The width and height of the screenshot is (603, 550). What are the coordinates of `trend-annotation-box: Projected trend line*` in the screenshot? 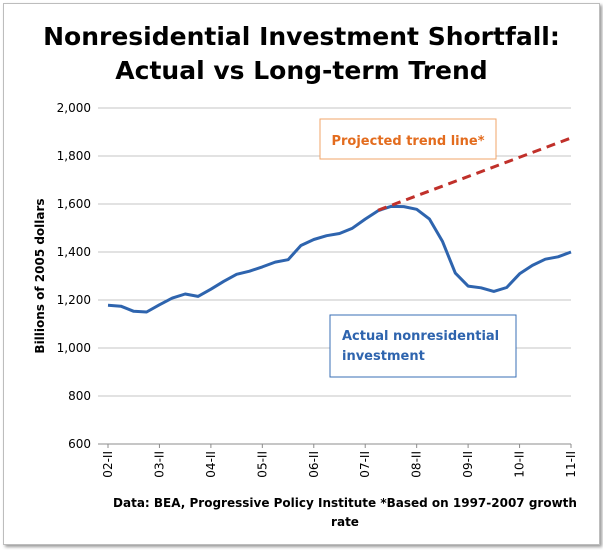 It's located at (408, 139).